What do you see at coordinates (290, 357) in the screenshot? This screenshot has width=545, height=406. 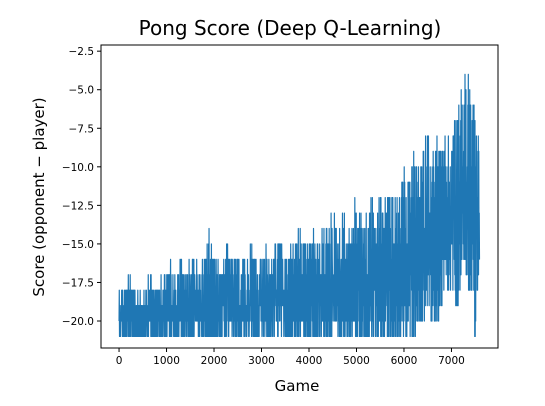 I see `x-axis: 0 1000 2000 3000 4000 5000 6000 7000` at bounding box center [290, 357].